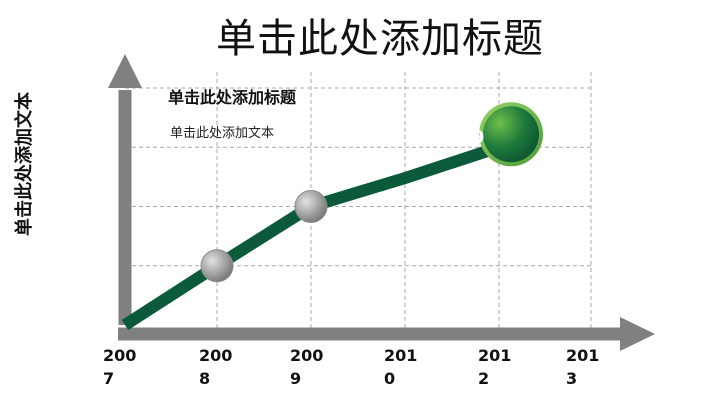 Image resolution: width=720 pixels, height=405 pixels. I want to click on x-tick-label-2013: 2013, so click(583, 367).